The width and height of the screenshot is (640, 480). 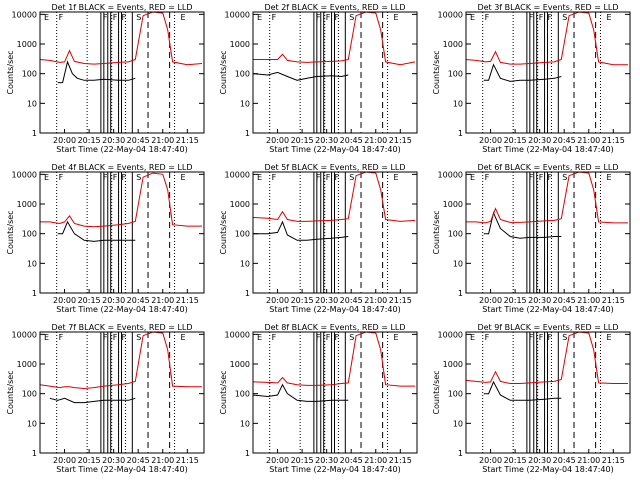 What do you see at coordinates (546, 357) in the screenshot?
I see `lld-series-line` at bounding box center [546, 357].